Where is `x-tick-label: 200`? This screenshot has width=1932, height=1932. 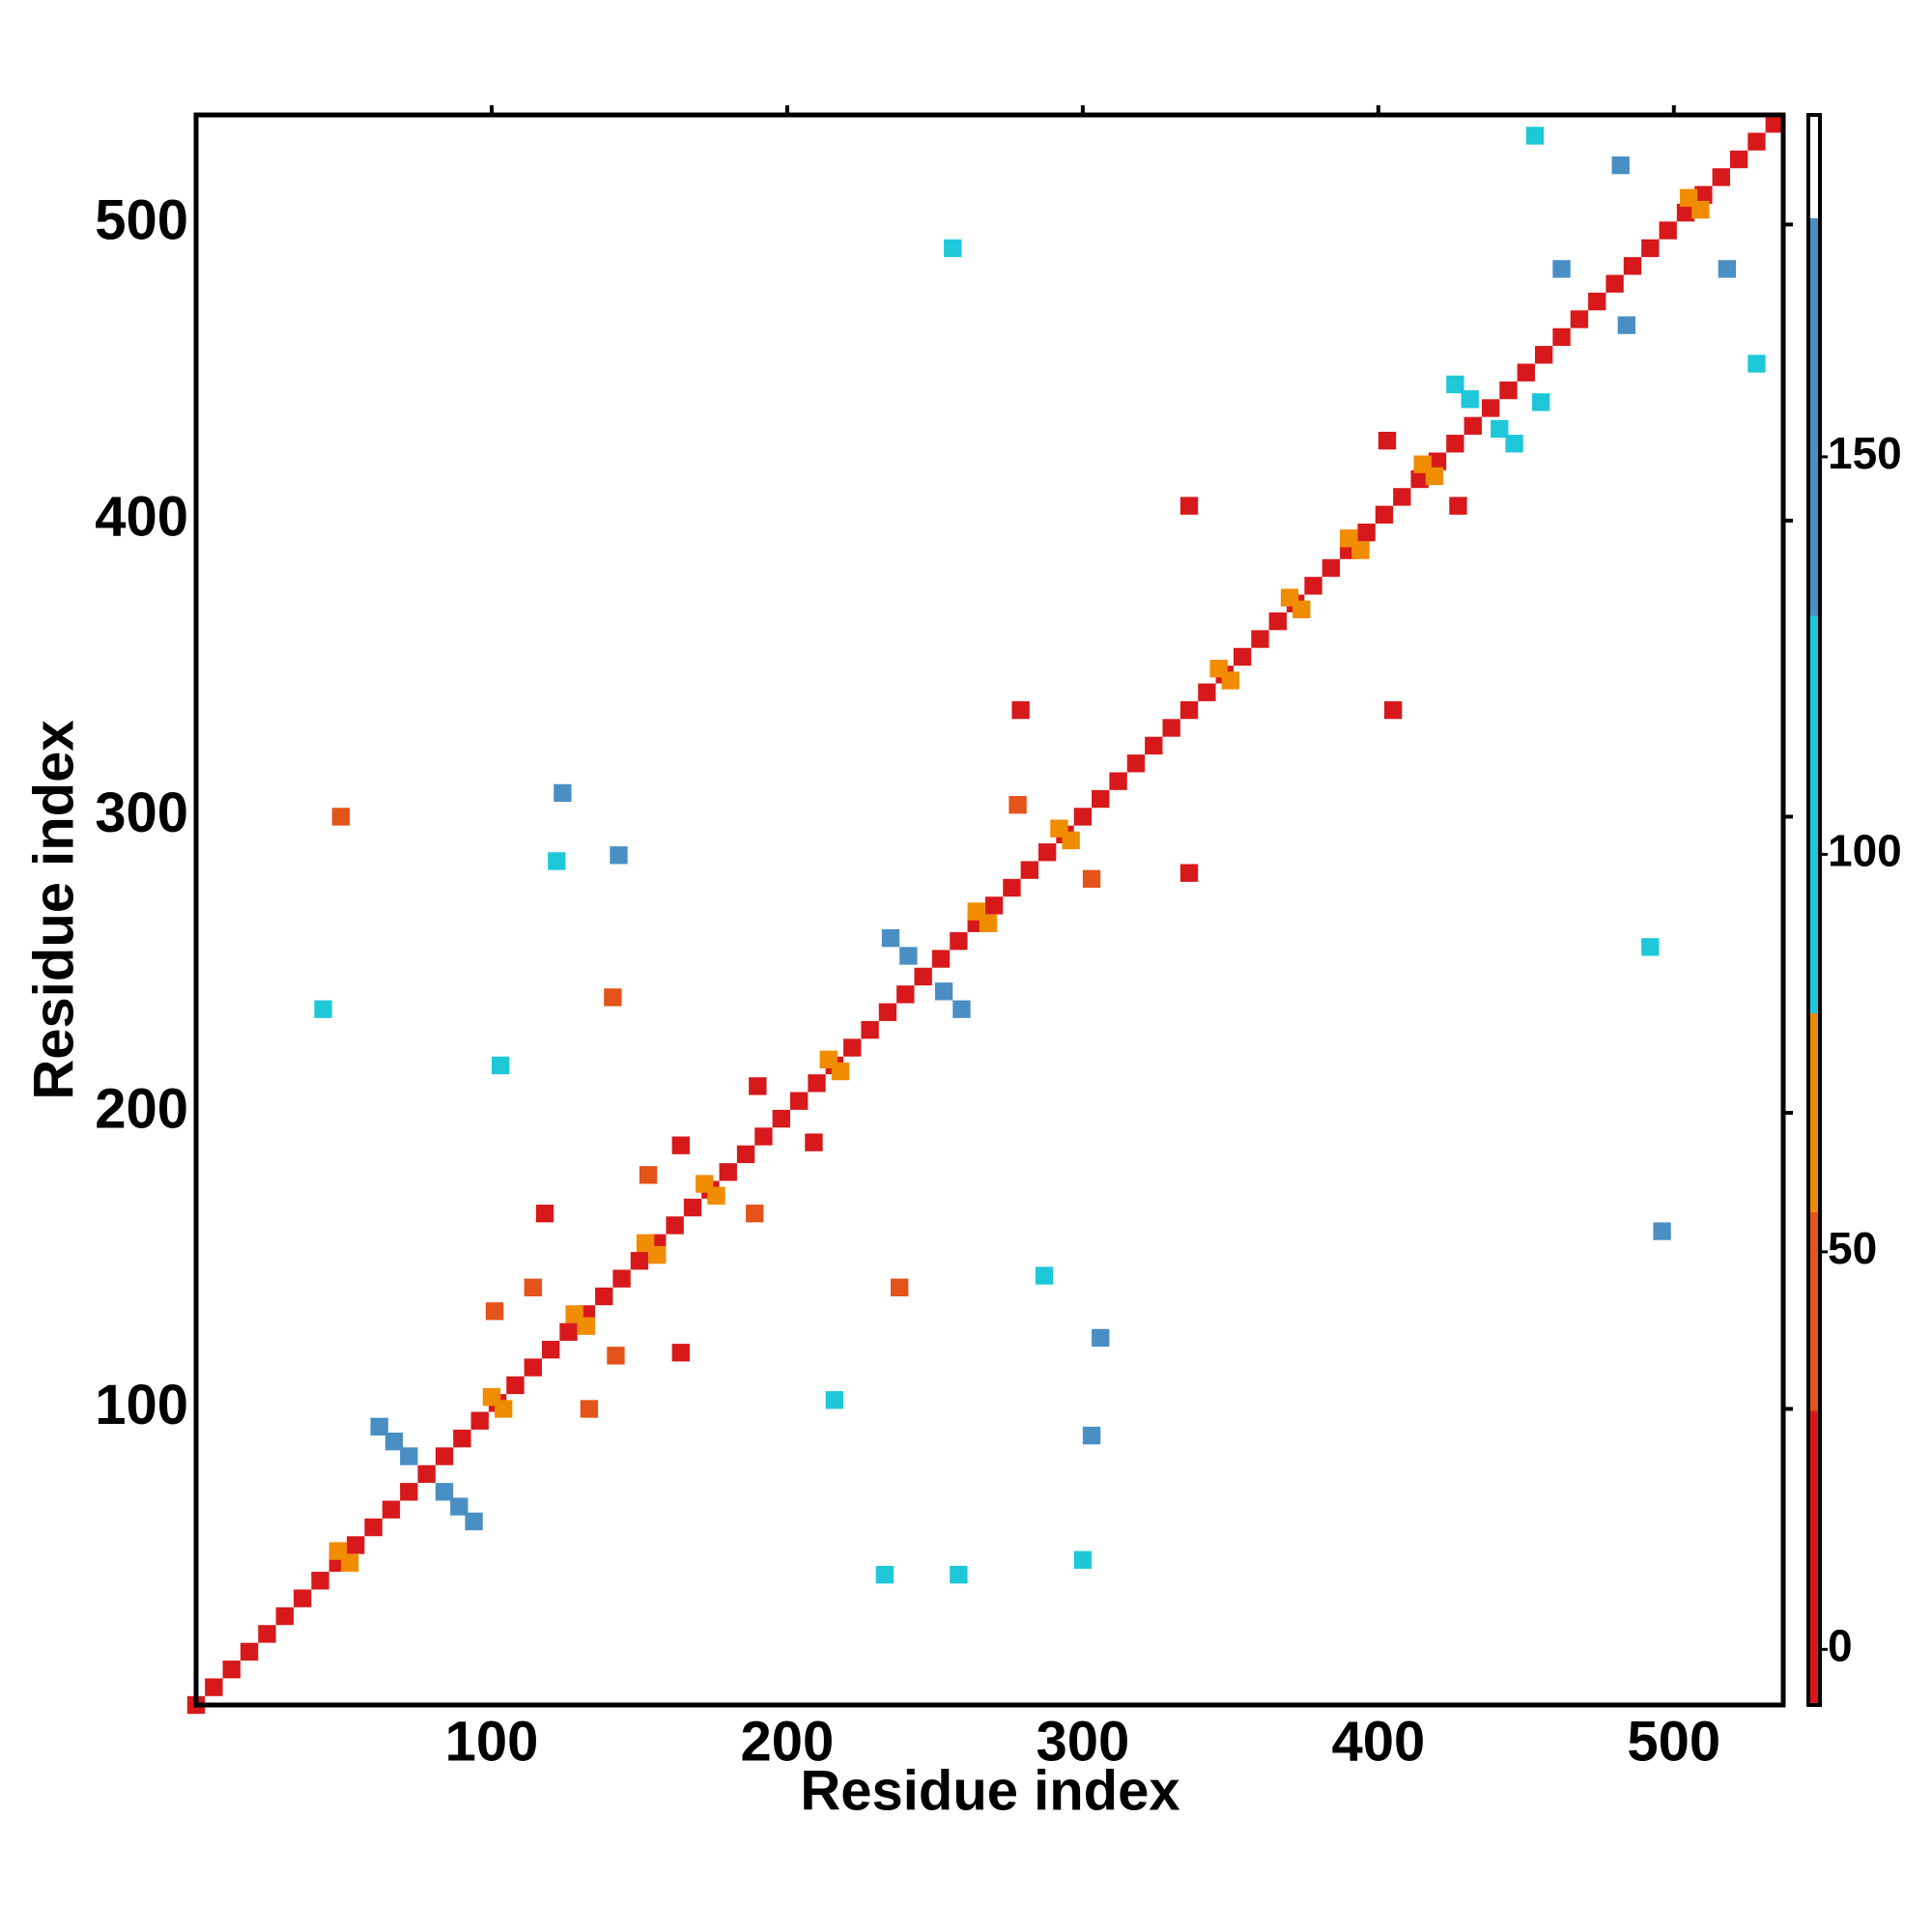
x-tick-label: 200 is located at coordinates (788, 1741).